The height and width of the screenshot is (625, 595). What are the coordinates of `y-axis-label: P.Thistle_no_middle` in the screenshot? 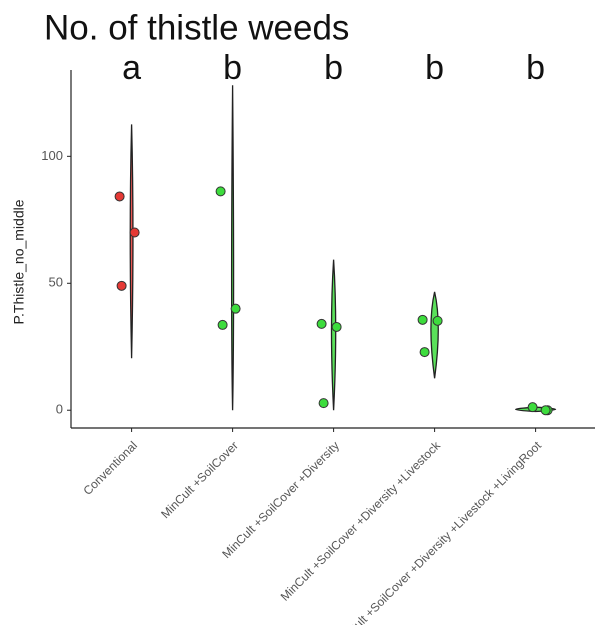 It's located at (19, 261).